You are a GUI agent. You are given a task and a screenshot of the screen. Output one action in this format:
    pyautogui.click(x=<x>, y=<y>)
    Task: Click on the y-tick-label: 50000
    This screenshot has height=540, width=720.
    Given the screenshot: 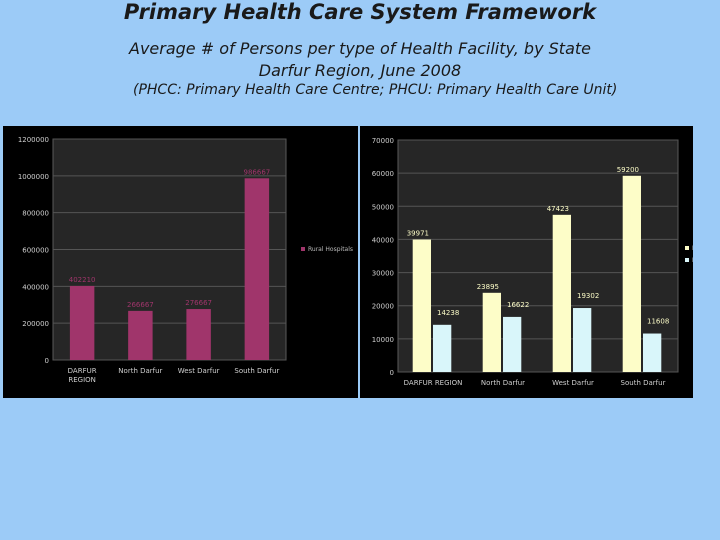 What is the action you would take?
    pyautogui.click(x=383, y=207)
    